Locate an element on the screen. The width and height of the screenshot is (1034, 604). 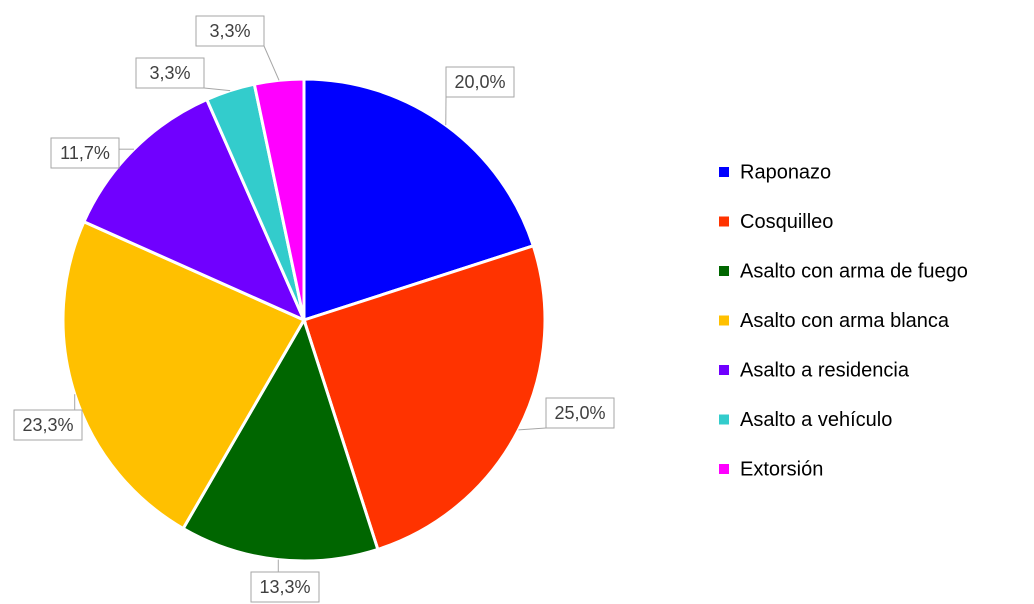
legend-label: Extorsión is located at coordinates (781, 469).